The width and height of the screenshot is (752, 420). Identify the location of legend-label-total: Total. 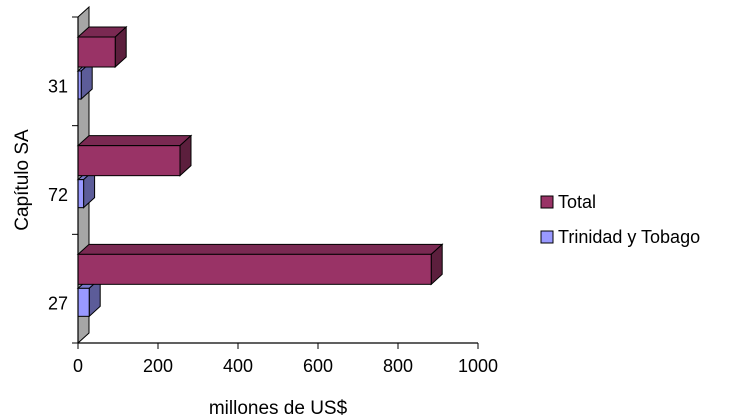
(577, 202).